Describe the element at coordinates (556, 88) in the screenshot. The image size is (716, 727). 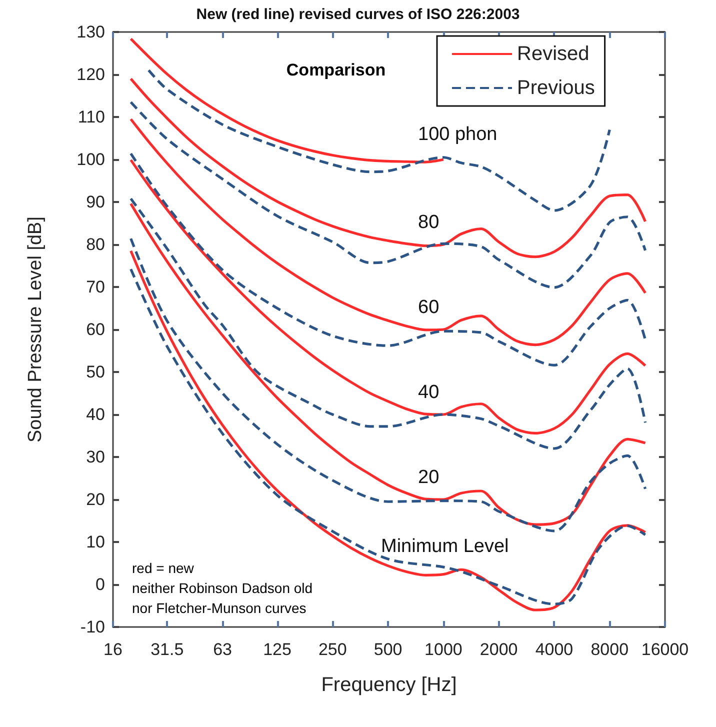
I see `legend-label: Previous` at that location.